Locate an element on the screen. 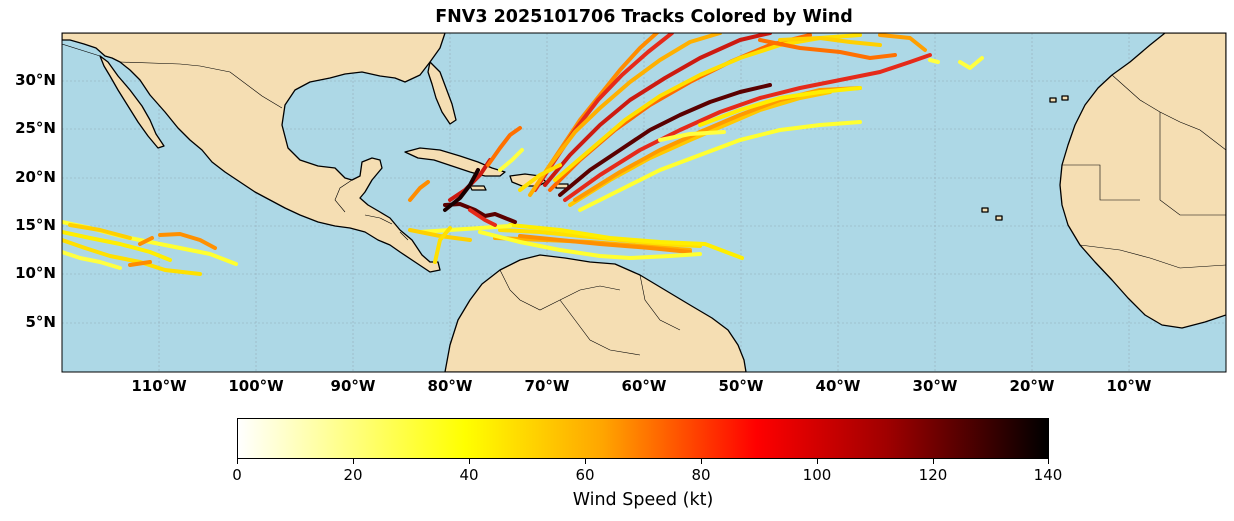  map-title: FNV3 2025101706 Tracks Colored by Wind is located at coordinates (644, 17).